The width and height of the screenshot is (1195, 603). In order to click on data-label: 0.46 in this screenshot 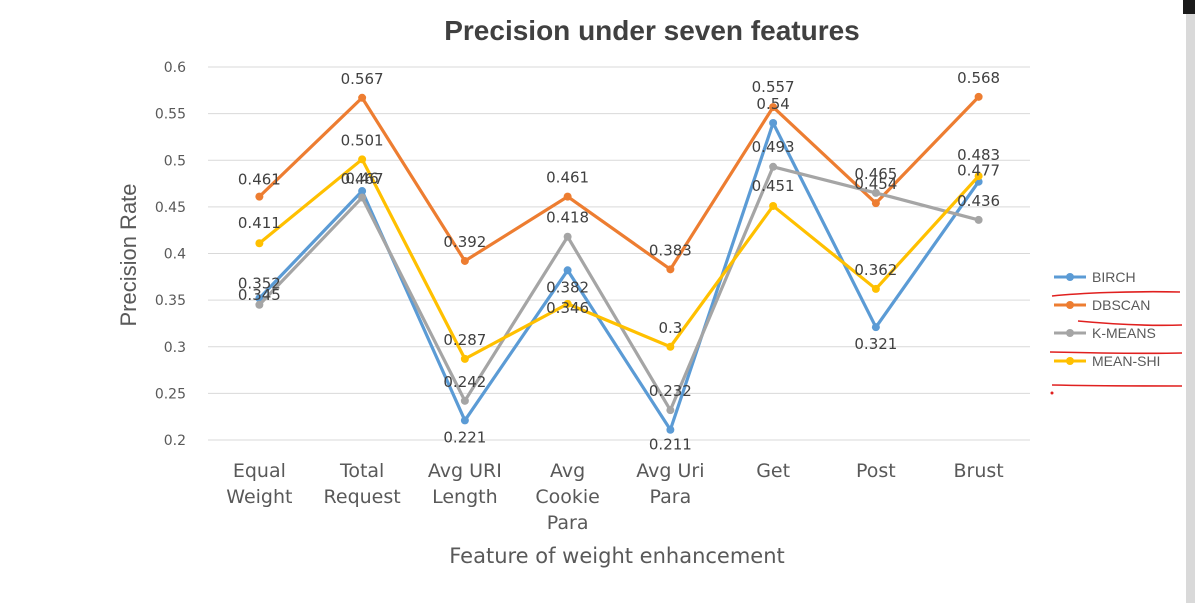, I will do `click(361, 179)`.